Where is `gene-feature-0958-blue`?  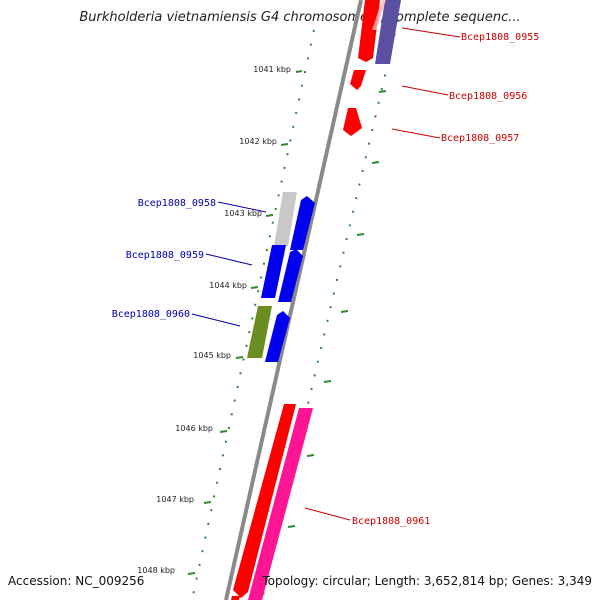 gene-feature-0958-blue is located at coordinates (302, 223).